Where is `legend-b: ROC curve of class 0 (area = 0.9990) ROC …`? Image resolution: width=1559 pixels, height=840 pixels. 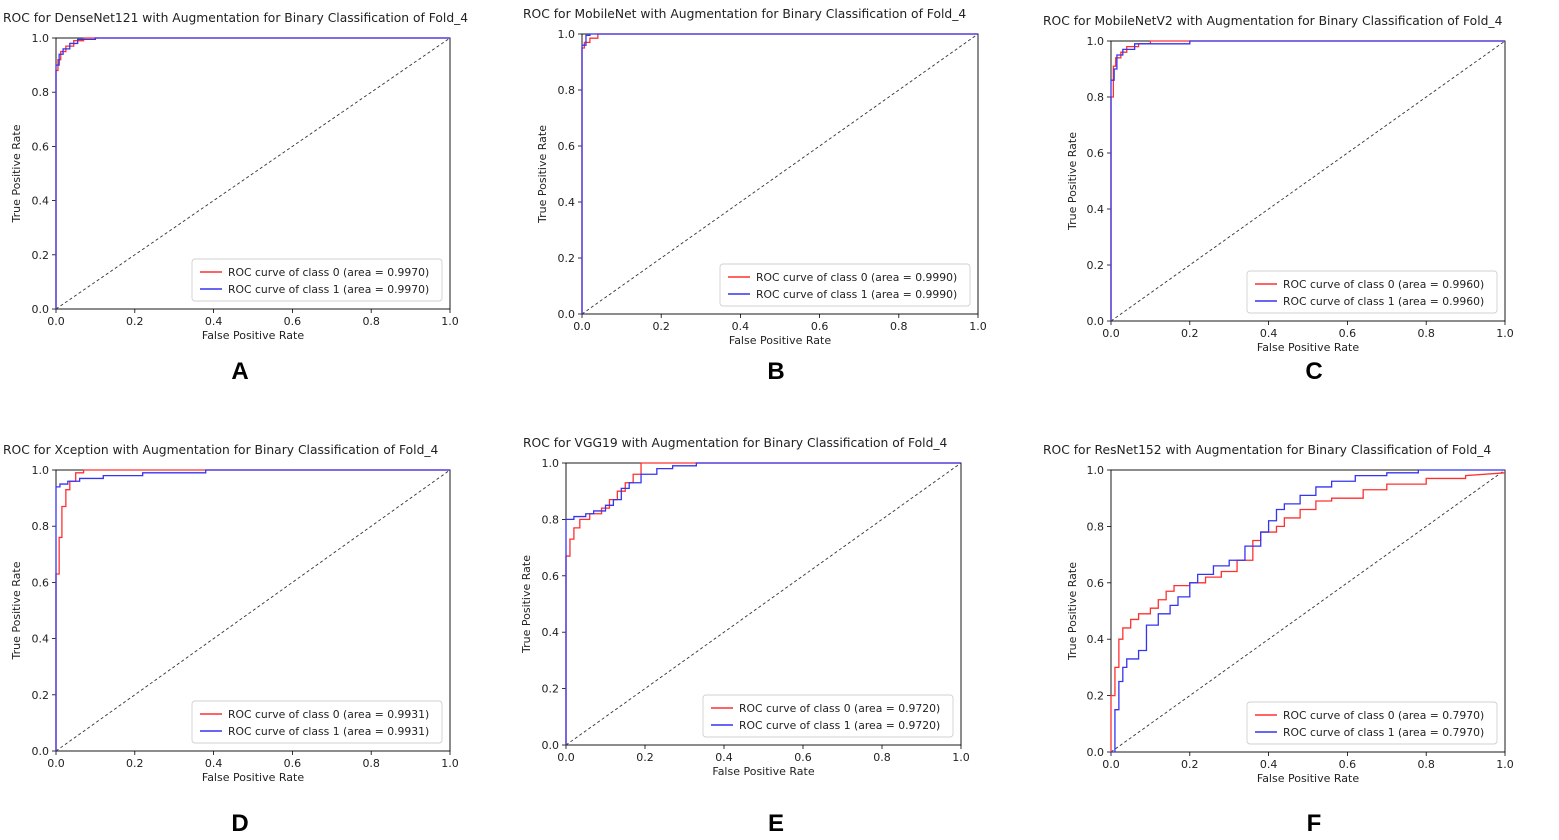
legend-b: ROC curve of class 0 (area = 0.9990) ROC … is located at coordinates (845, 285).